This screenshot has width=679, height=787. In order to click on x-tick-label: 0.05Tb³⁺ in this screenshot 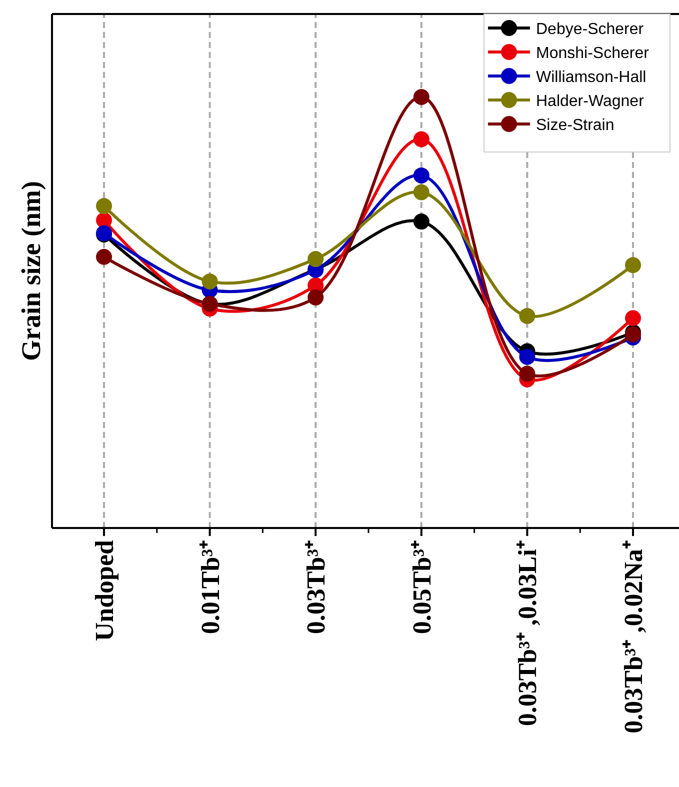, I will do `click(421, 587)`.